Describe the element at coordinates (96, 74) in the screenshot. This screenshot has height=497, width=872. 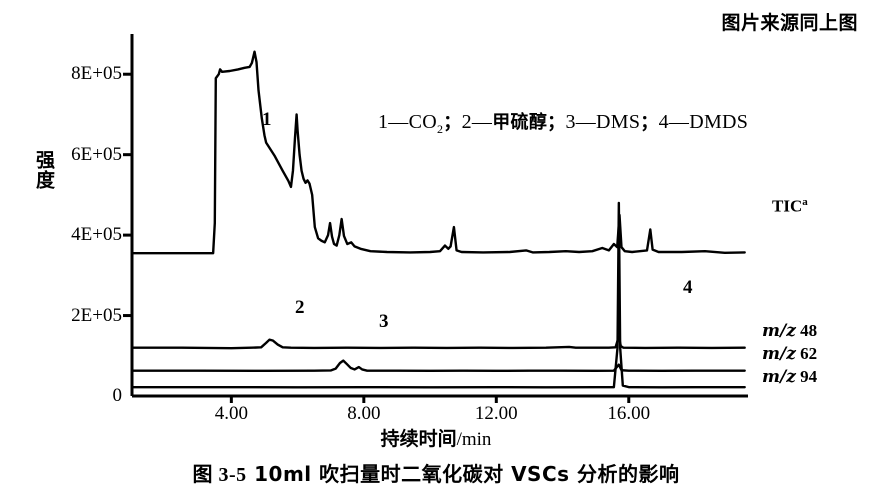
I see `y-tick-text: 8E+05` at that location.